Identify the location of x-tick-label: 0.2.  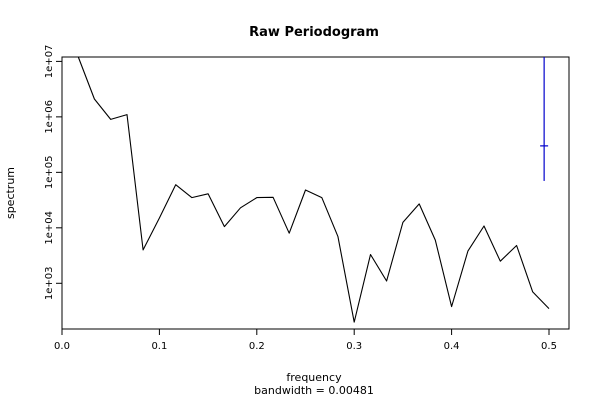
(257, 346).